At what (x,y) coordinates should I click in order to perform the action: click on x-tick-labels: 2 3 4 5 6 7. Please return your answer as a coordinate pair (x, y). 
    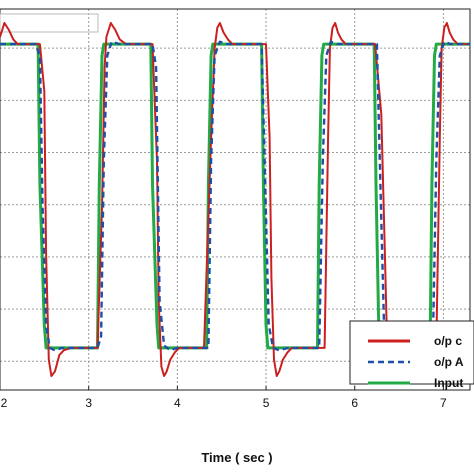
    Looking at the image, I should click on (223, 398).